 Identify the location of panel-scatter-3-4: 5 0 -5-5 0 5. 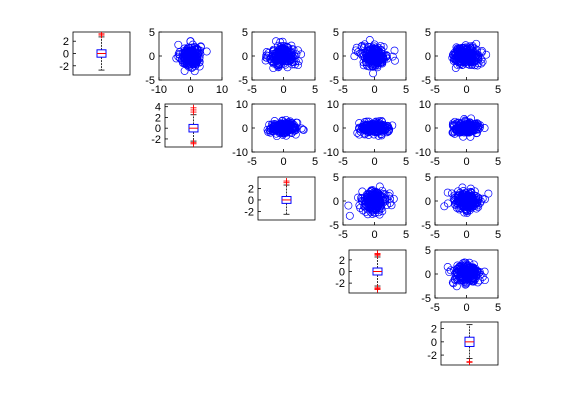
(369, 206).